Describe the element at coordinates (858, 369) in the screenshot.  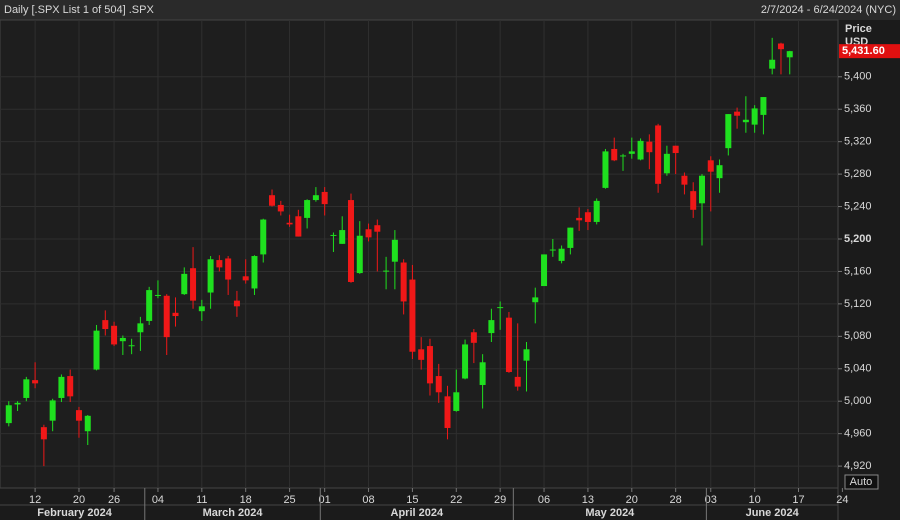
I see `y-tick-label: 5,040` at that location.